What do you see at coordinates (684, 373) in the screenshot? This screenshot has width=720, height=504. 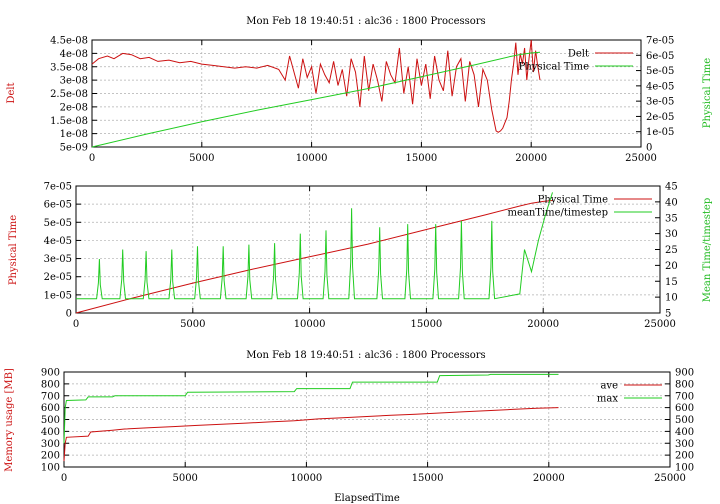 I see `y2-tick-label: 900` at bounding box center [684, 373].